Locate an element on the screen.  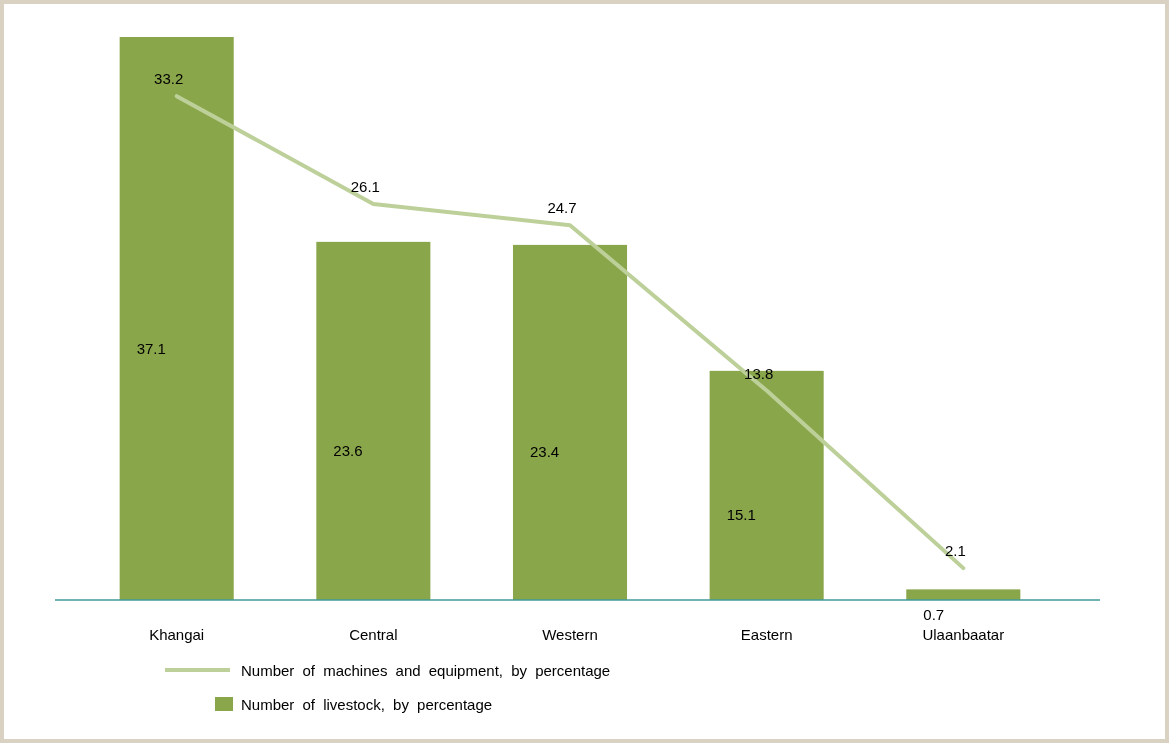
data-label: 24.7 is located at coordinates (562, 208).